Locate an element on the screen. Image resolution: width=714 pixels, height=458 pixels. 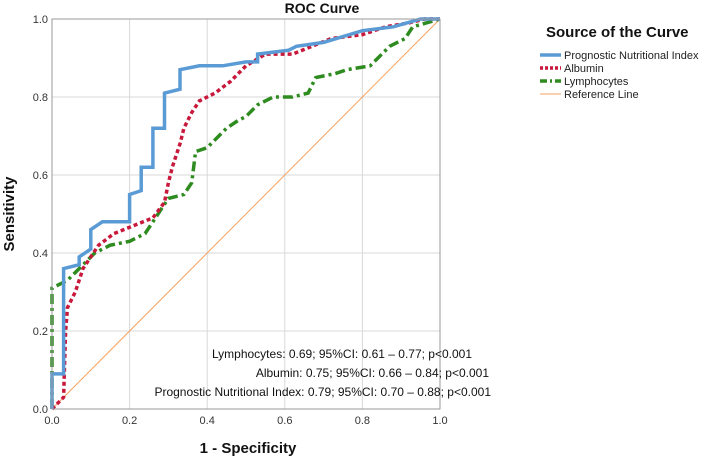
y-axis-ticks: 0.0 0.2 0.4 0.6 0.8 1.0 is located at coordinates (40, 215).